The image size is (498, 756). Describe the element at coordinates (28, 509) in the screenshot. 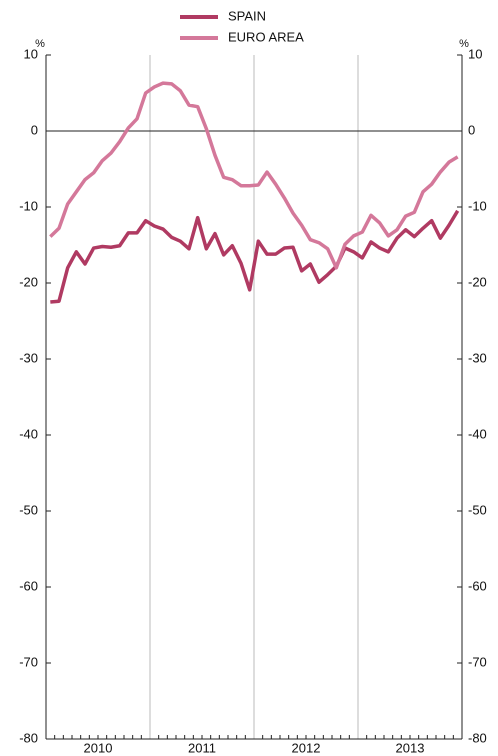

I see `y-tick-label: -50` at that location.